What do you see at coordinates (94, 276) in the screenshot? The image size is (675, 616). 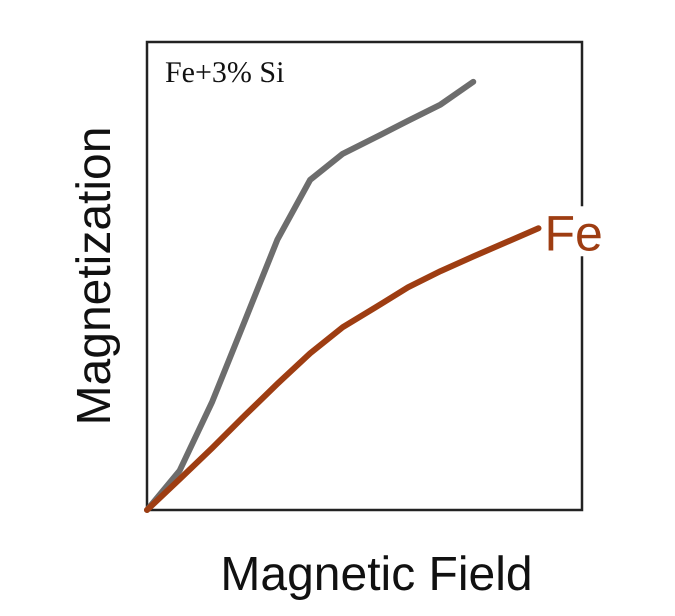 I see `y-axis-title: Magnetization` at bounding box center [94, 276].